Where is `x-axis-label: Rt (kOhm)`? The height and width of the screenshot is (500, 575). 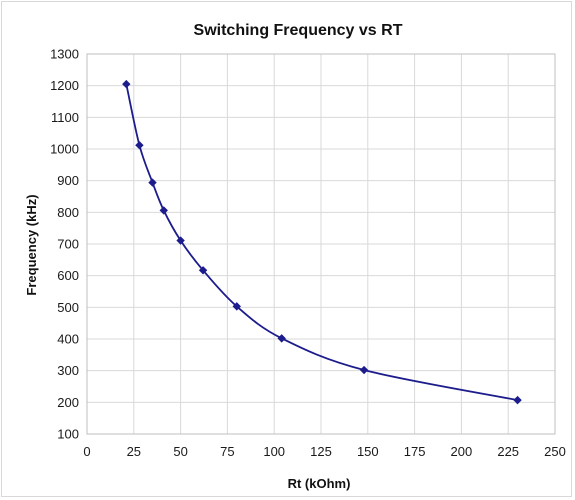
x-axis-label: Rt (kOhm) is located at coordinates (319, 483).